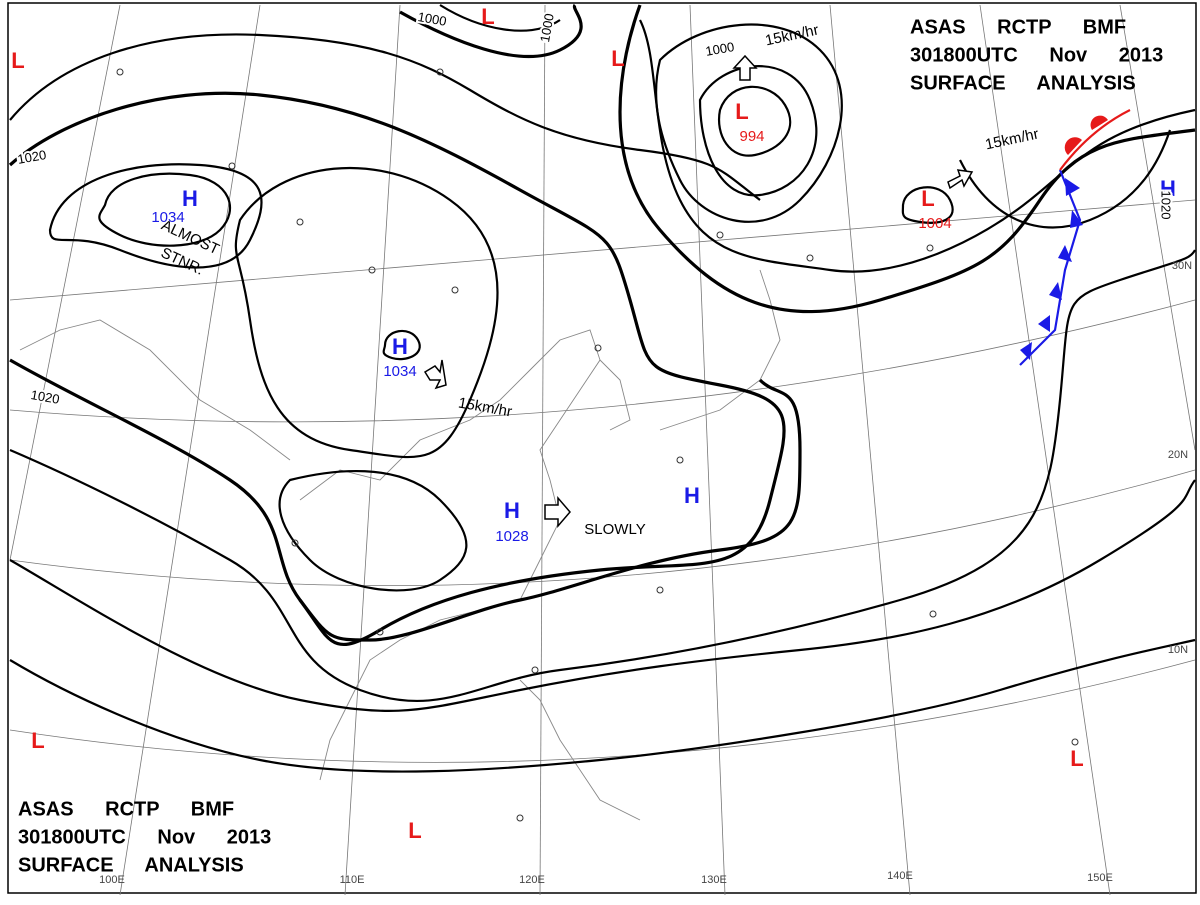  Describe the element at coordinates (352, 880) in the screenshot. I see `longitude-label: 110E` at that location.